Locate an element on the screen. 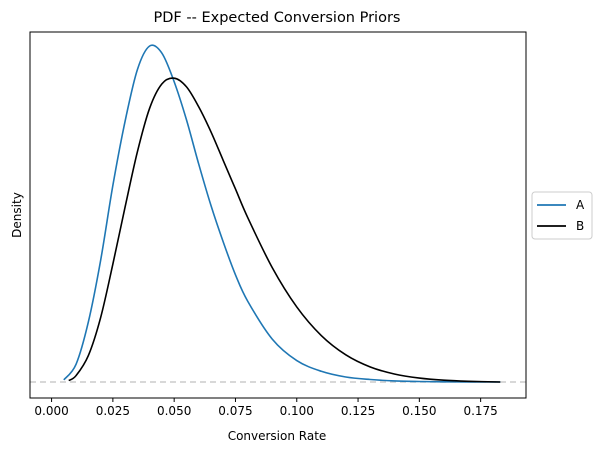 The image size is (602, 457). legend: AB is located at coordinates (562, 215).